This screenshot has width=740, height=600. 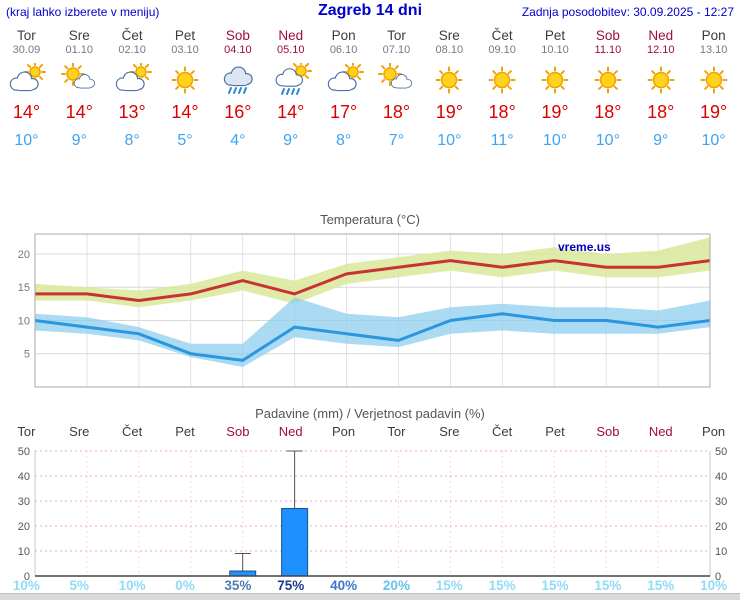 I want to click on day-column-pet-10.10: Pet 10.10 19° 10°, so click(x=555, y=89).